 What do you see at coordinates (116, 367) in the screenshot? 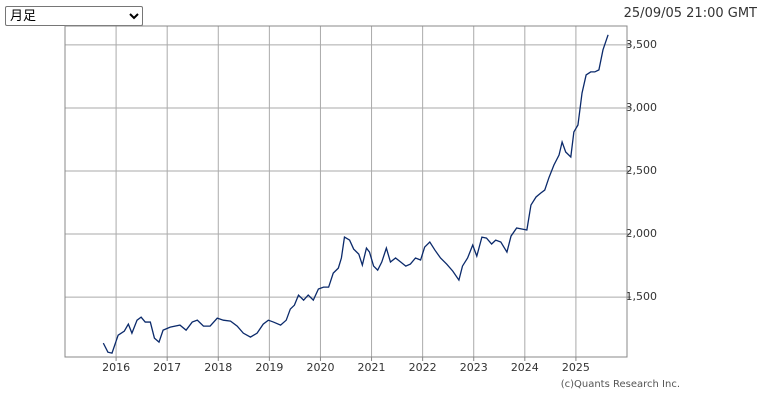
I see `x-tick-label: 2016` at bounding box center [116, 367].